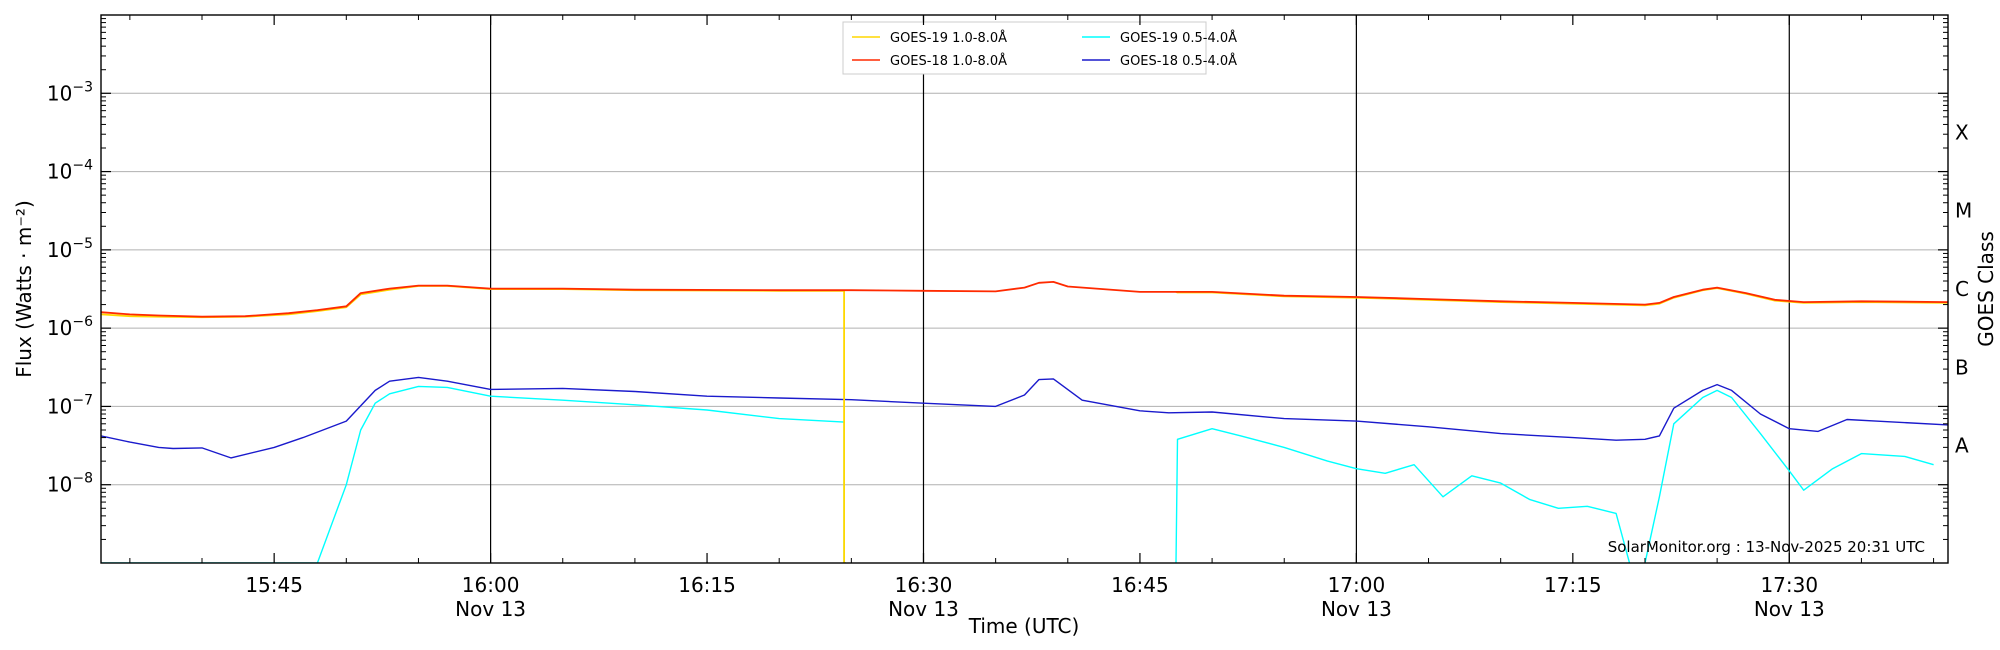 This screenshot has height=650, width=2000. Describe the element at coordinates (70, 484) in the screenshot. I see `y-tick-label-5: 10⁻⁸` at that location.